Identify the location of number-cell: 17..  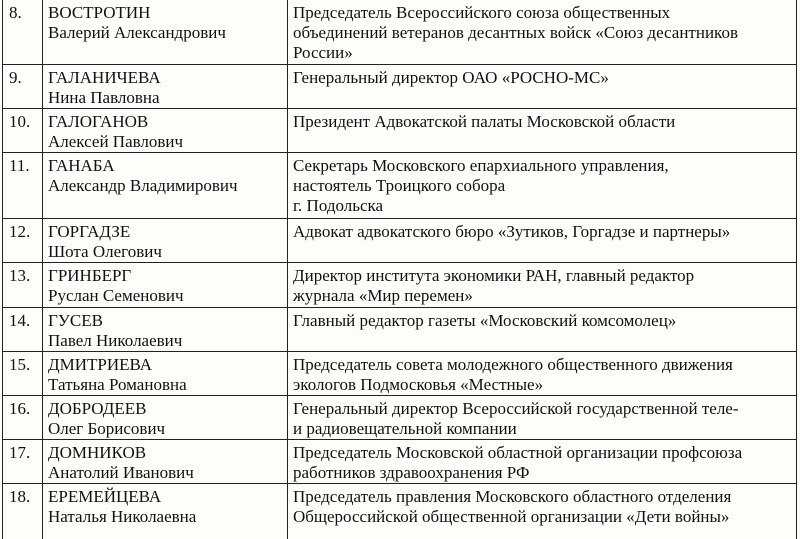
(22, 461).